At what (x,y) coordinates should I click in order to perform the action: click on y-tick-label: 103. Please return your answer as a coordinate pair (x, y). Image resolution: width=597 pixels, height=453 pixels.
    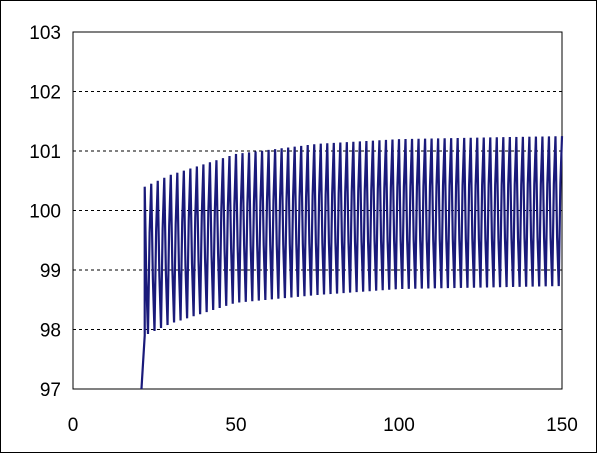
    Looking at the image, I should click on (45, 33).